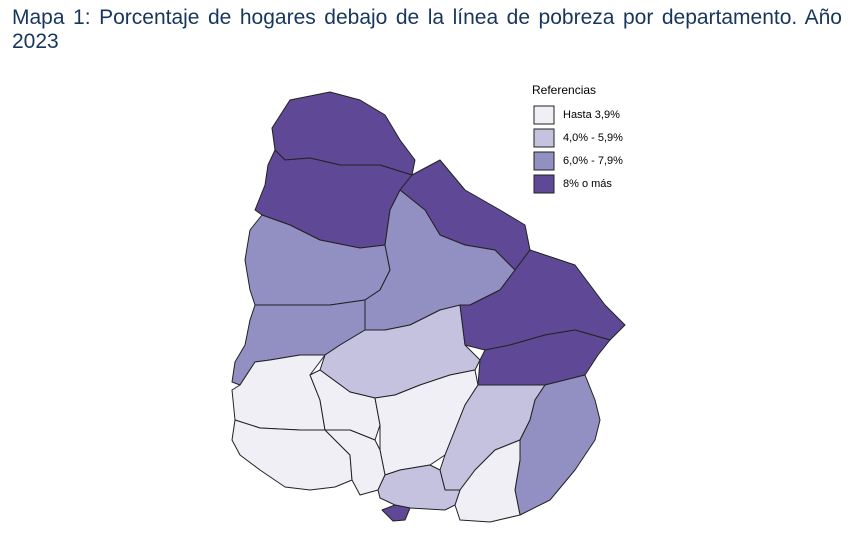 This screenshot has width=857, height=544. What do you see at coordinates (564, 90) in the screenshot?
I see `legend-title: Referencias` at bounding box center [564, 90].